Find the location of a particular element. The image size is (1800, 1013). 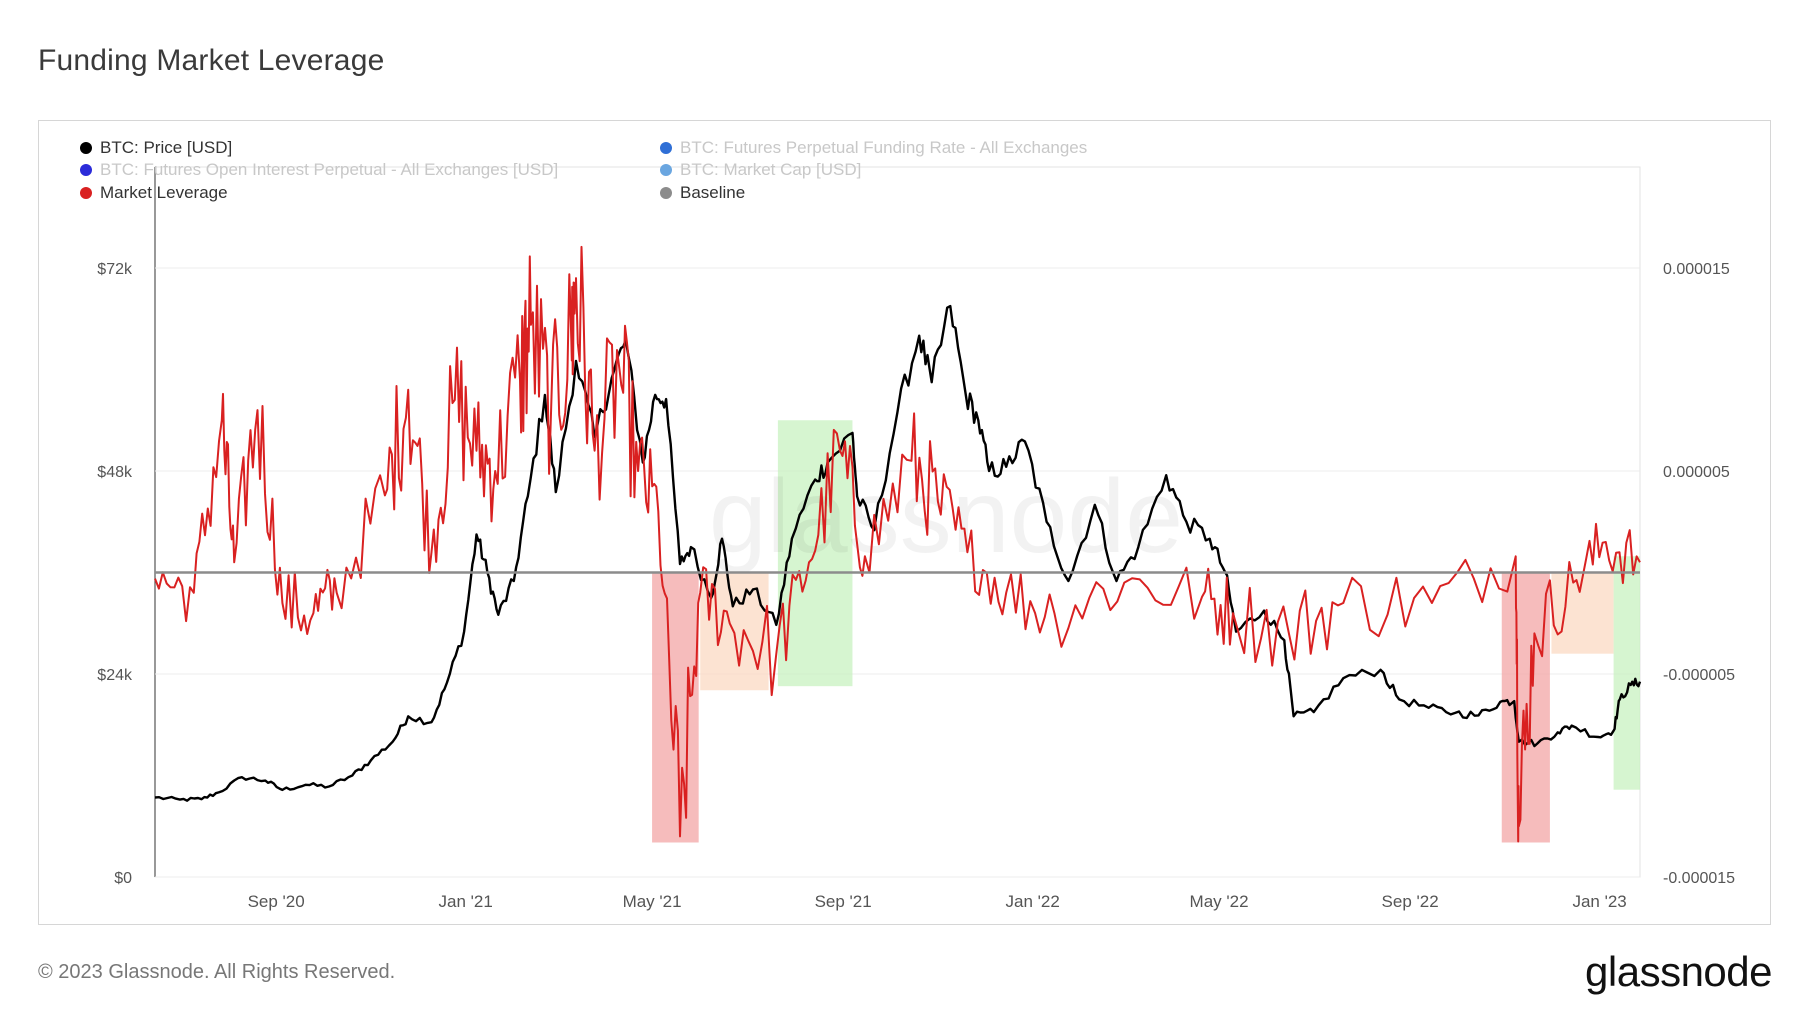

y-right-tick-label: -0.000005 is located at coordinates (1699, 675).